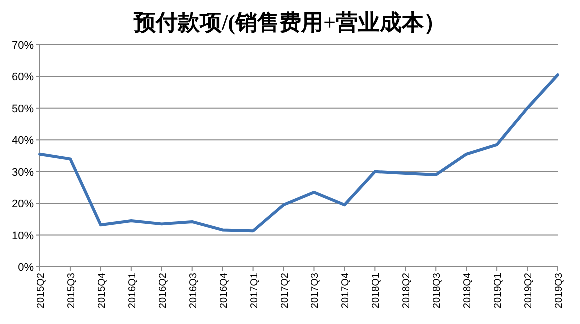 The image size is (580, 324). What do you see at coordinates (559, 290) in the screenshot?
I see `x-tick-label: 2019Q3` at bounding box center [559, 290].